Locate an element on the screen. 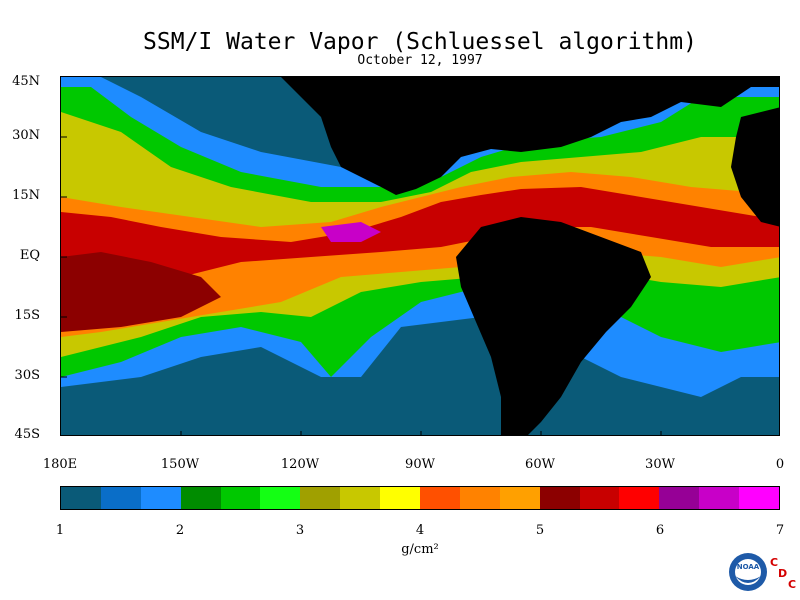 The width and height of the screenshot is (800, 600). colorbar-tick-2: 2 is located at coordinates (180, 530).